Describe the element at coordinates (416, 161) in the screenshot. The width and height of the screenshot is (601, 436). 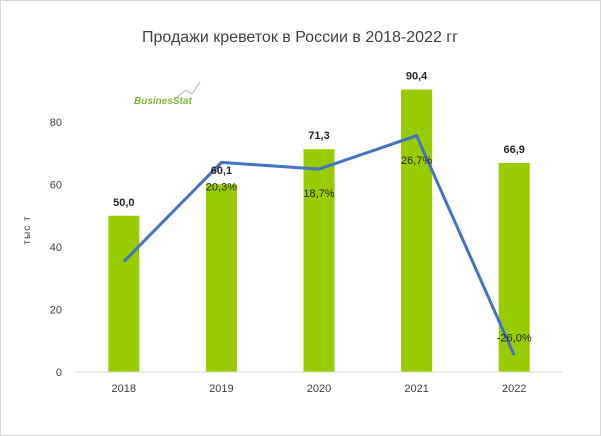
I see `growth-value-label: 26,7%` at that location.